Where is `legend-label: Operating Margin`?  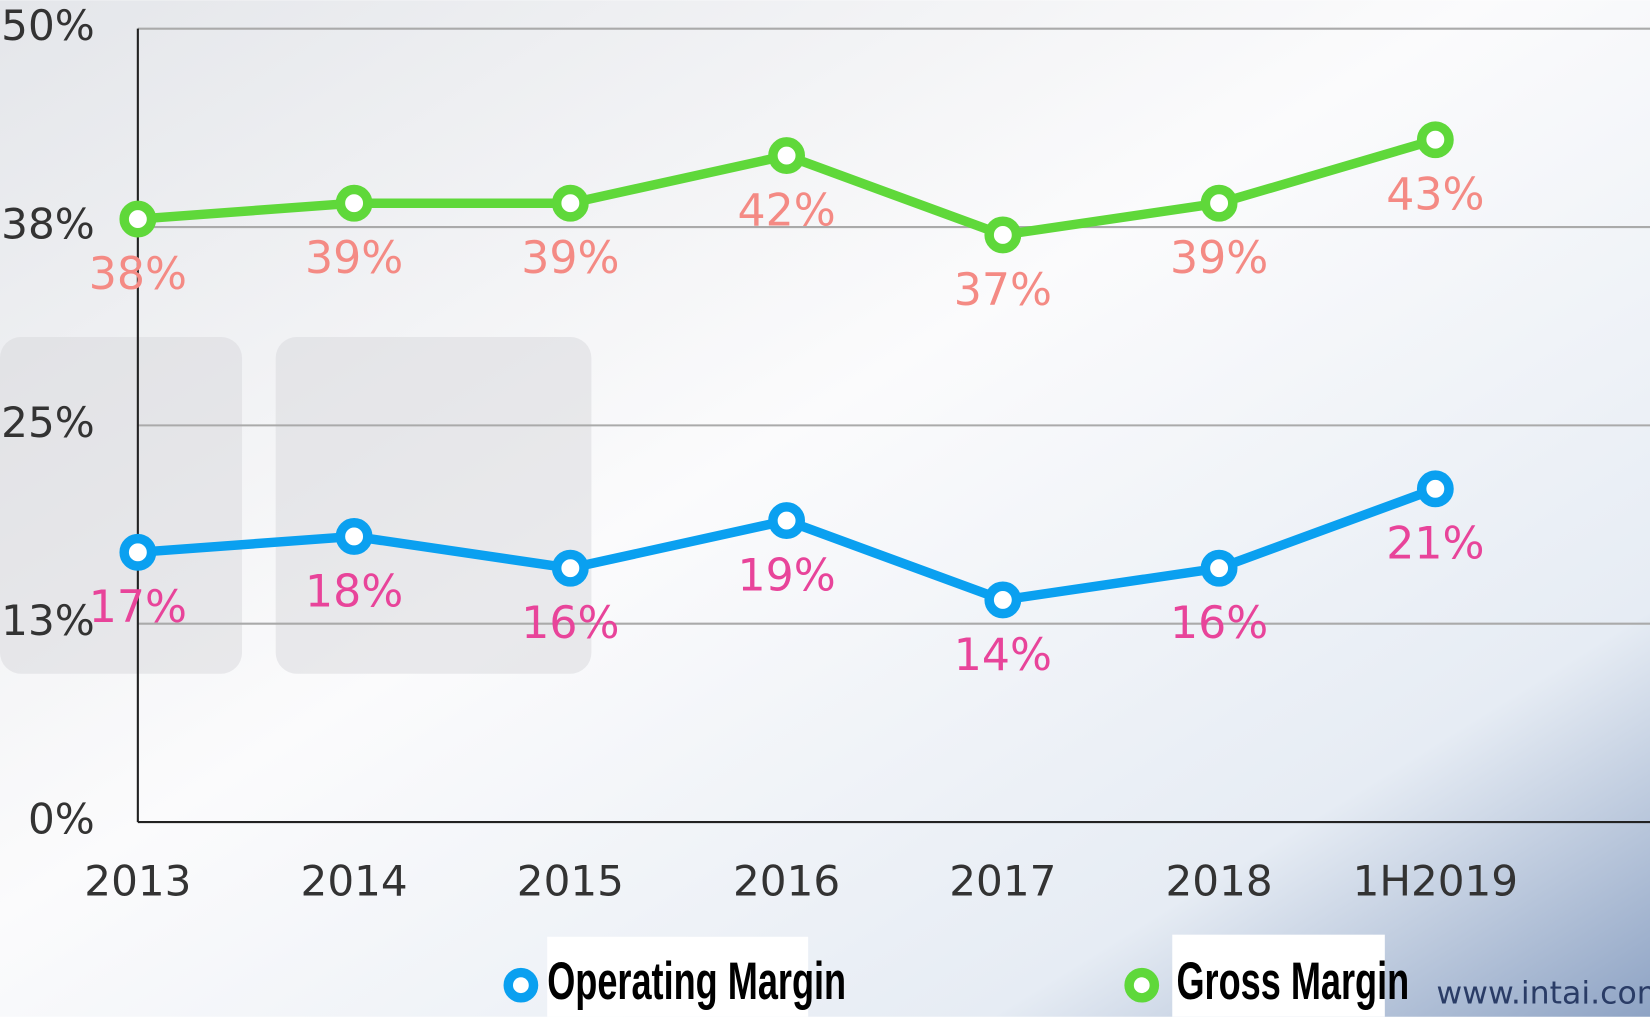
legend-label: Operating Margin is located at coordinates (696, 981).